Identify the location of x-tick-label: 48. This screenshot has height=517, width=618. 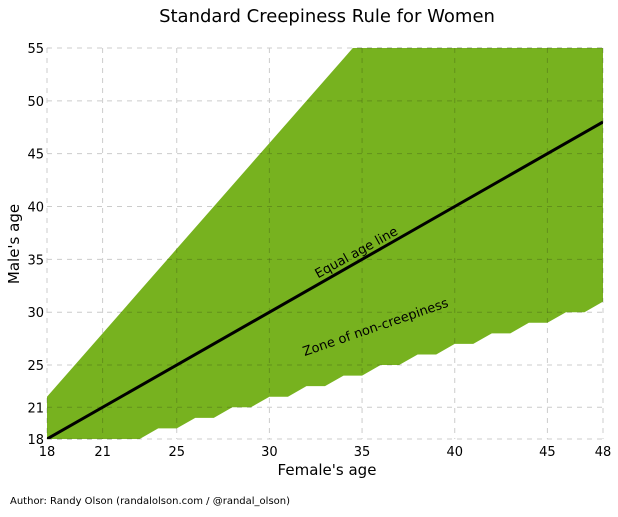
(603, 452).